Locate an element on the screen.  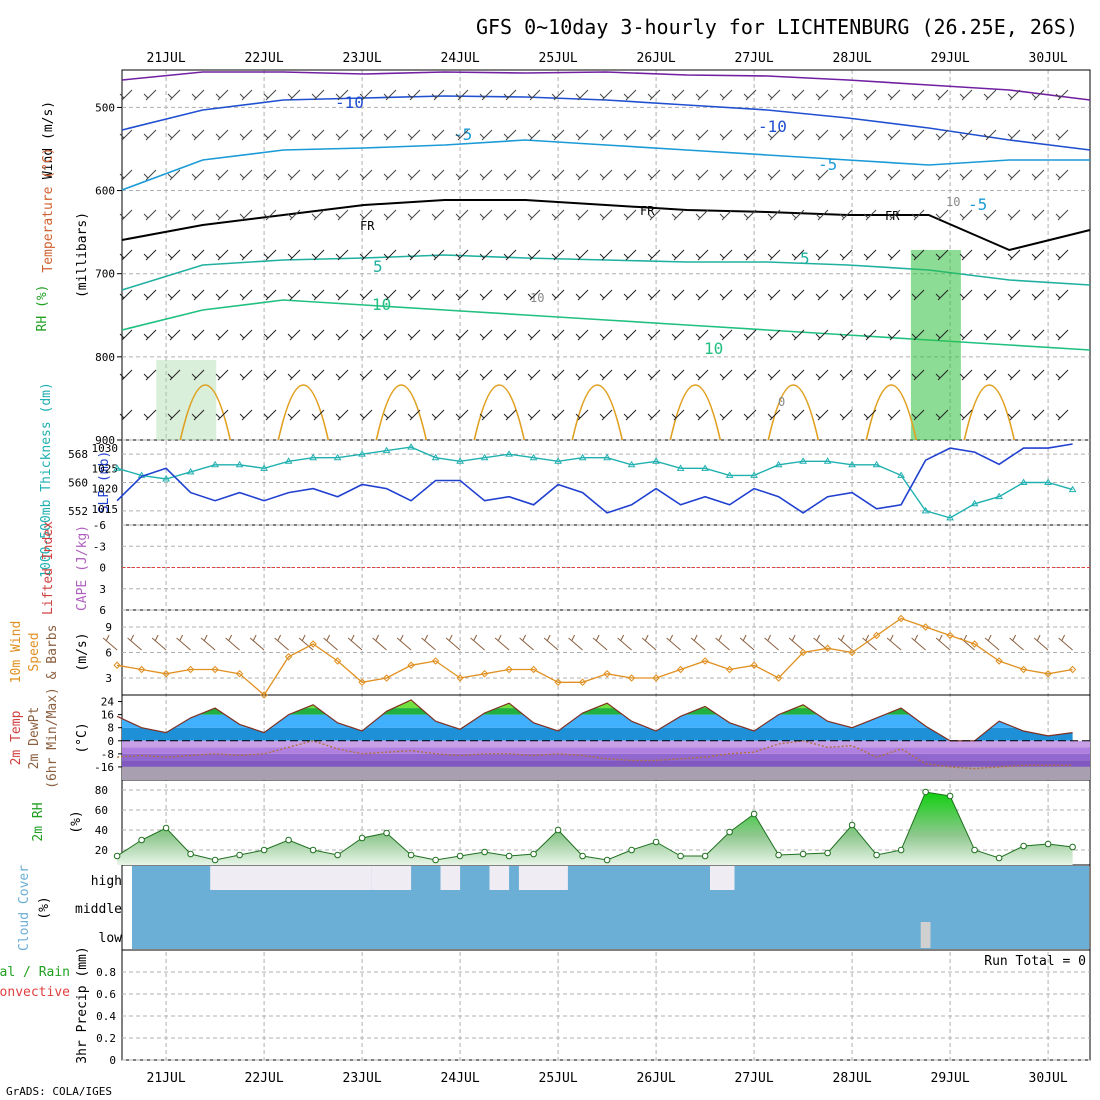
thickness-line is located at coordinates (594, 482).